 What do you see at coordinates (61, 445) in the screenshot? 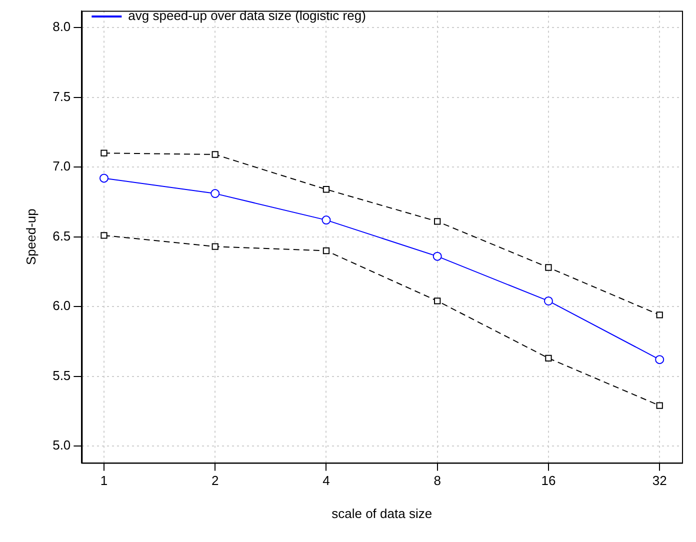
I see `y-tick-label: 5.0` at bounding box center [61, 445].